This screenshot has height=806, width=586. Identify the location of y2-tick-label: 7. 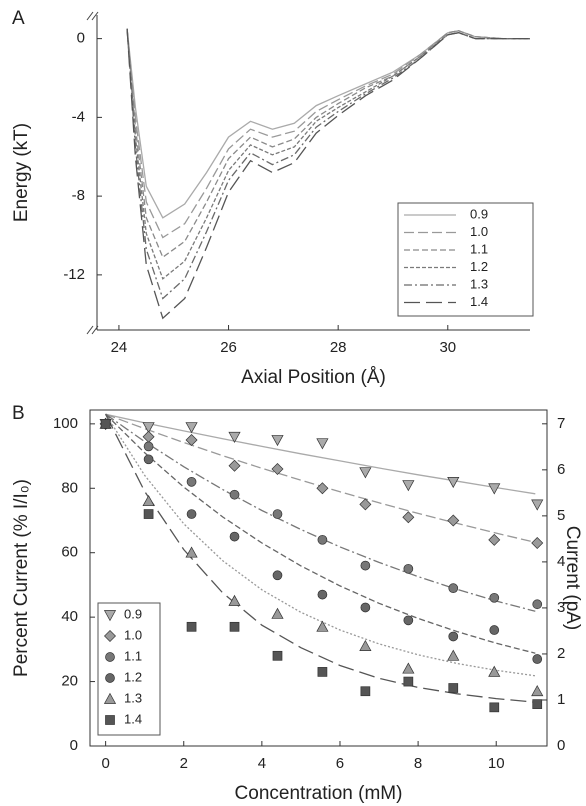
(561, 423).